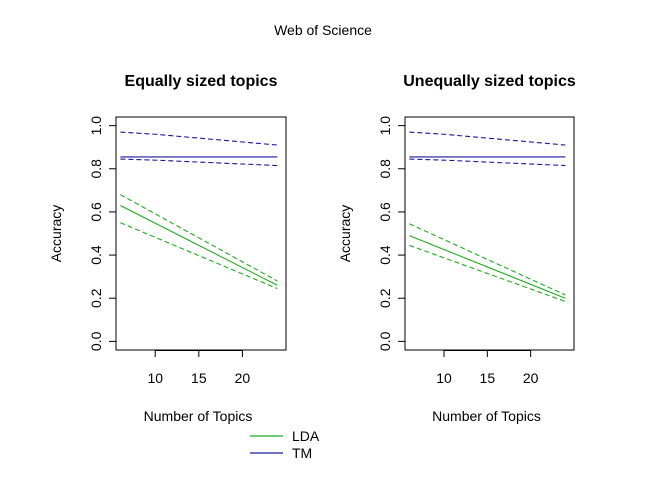 The width and height of the screenshot is (650, 485). Describe the element at coordinates (201, 81) in the screenshot. I see `panel-title: Equally sized topics` at that location.